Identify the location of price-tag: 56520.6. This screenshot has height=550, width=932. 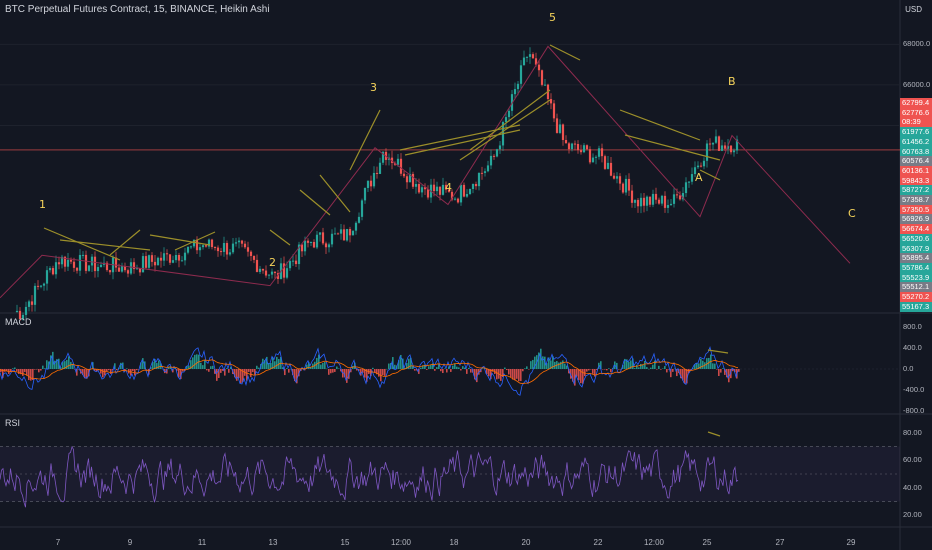
(916, 238).